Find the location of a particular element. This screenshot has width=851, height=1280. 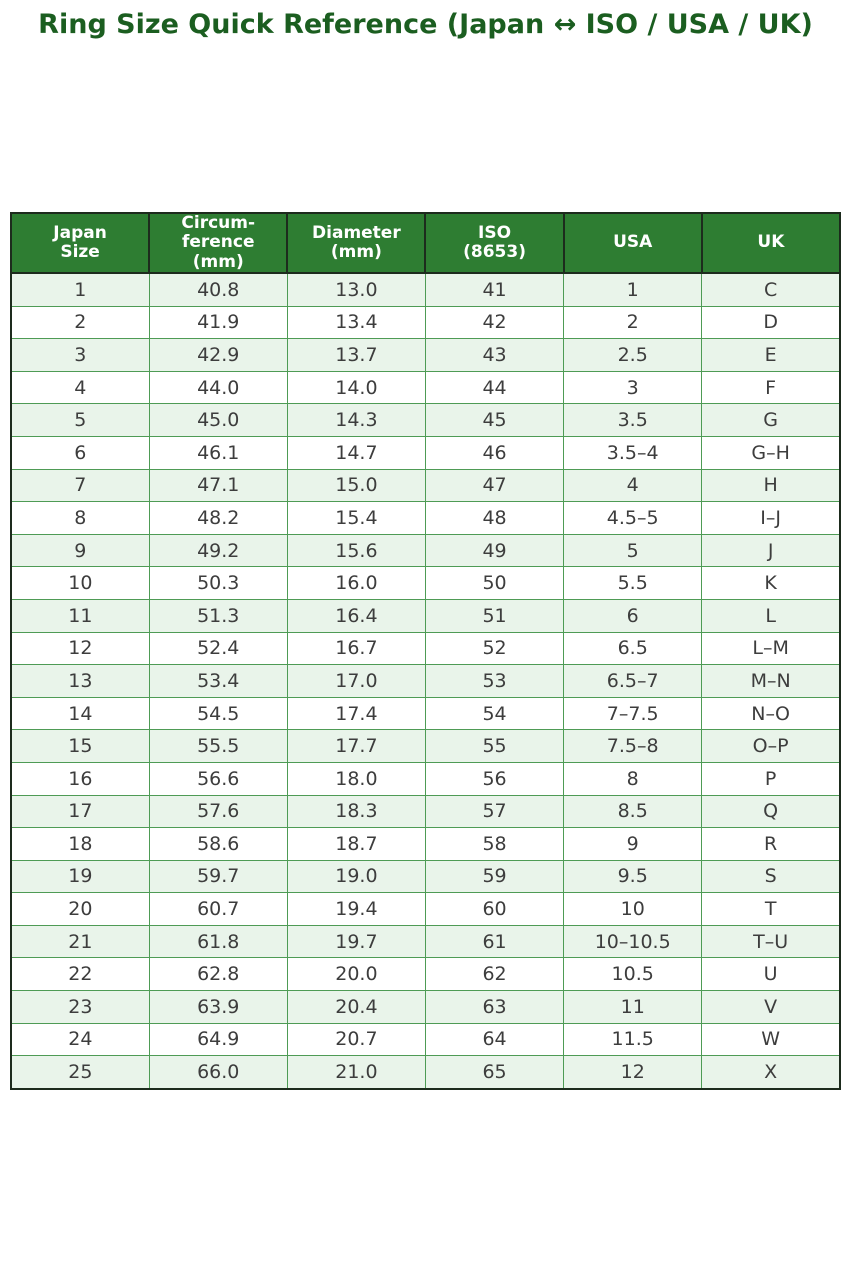

table-cell: I–J is located at coordinates (771, 518).